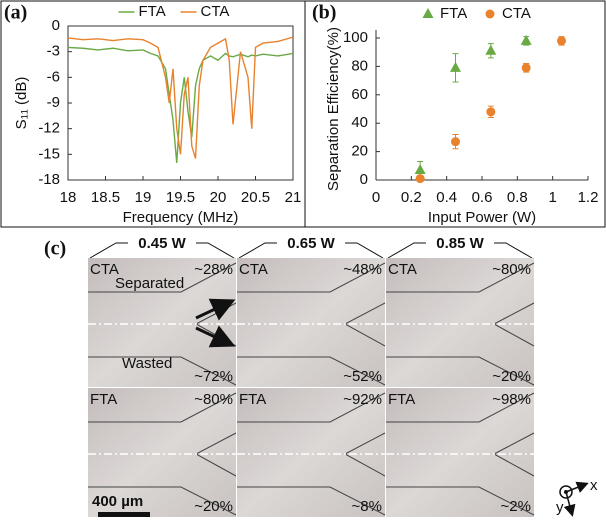 Image resolution: width=606 pixels, height=521 pixels. I want to click on x-tick-label: 20.5, so click(255, 197).